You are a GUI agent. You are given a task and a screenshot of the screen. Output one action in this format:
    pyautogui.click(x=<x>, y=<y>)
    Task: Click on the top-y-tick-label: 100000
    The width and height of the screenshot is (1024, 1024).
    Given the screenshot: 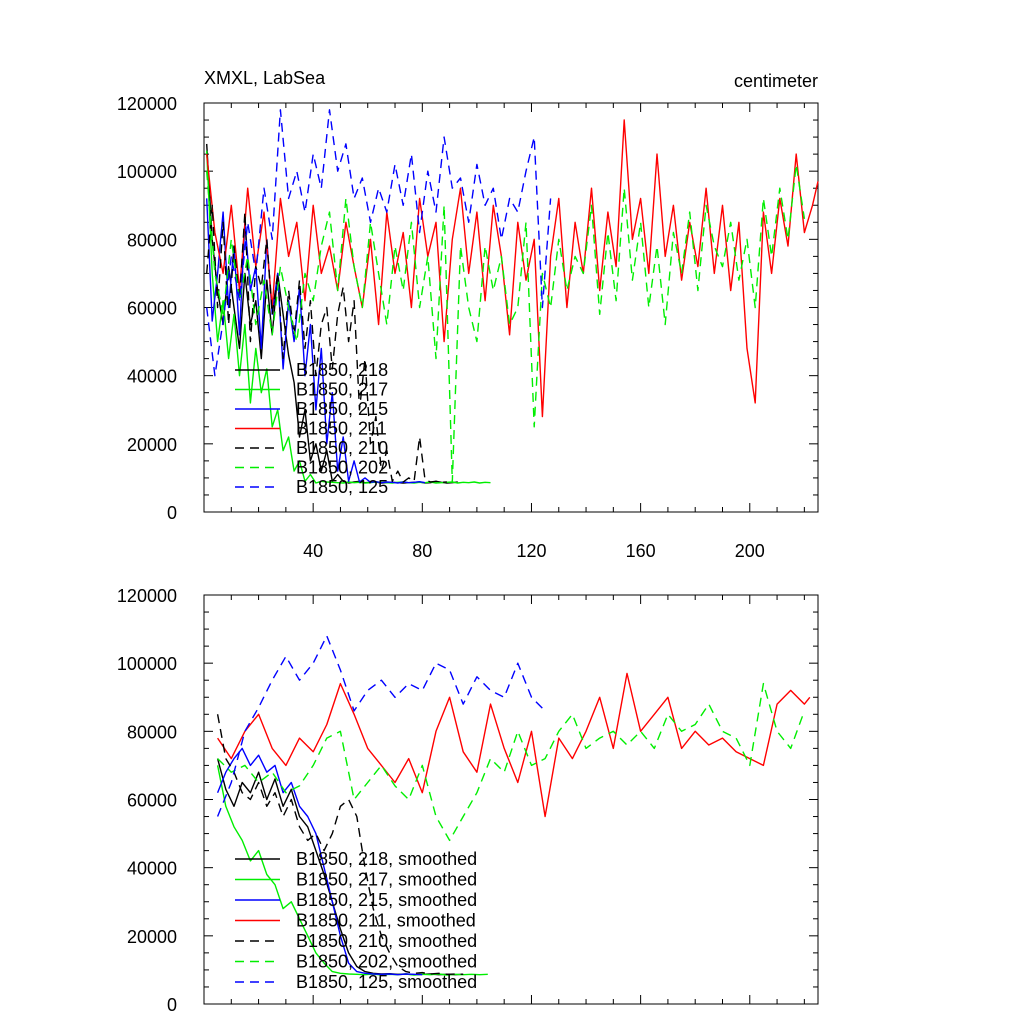 What is the action you would take?
    pyautogui.click(x=147, y=172)
    